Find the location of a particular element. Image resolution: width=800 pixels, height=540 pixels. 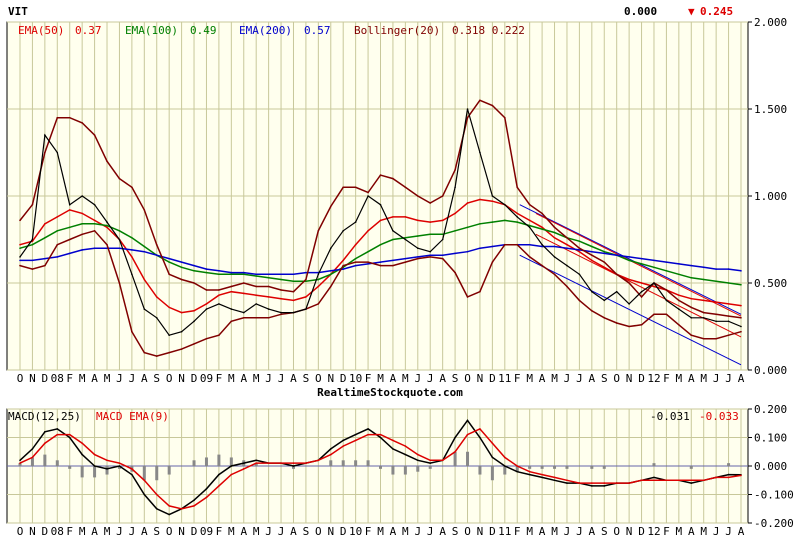

y-tick-label: 2.000 is located at coordinates (770, 22).